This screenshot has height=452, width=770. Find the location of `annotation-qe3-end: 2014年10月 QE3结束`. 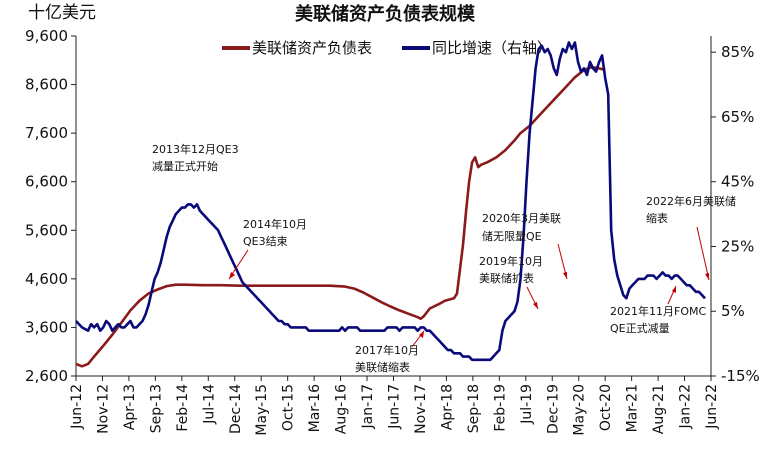

annotation-qe3-end: 2014年10月 QE3结束 is located at coordinates (267, 248).